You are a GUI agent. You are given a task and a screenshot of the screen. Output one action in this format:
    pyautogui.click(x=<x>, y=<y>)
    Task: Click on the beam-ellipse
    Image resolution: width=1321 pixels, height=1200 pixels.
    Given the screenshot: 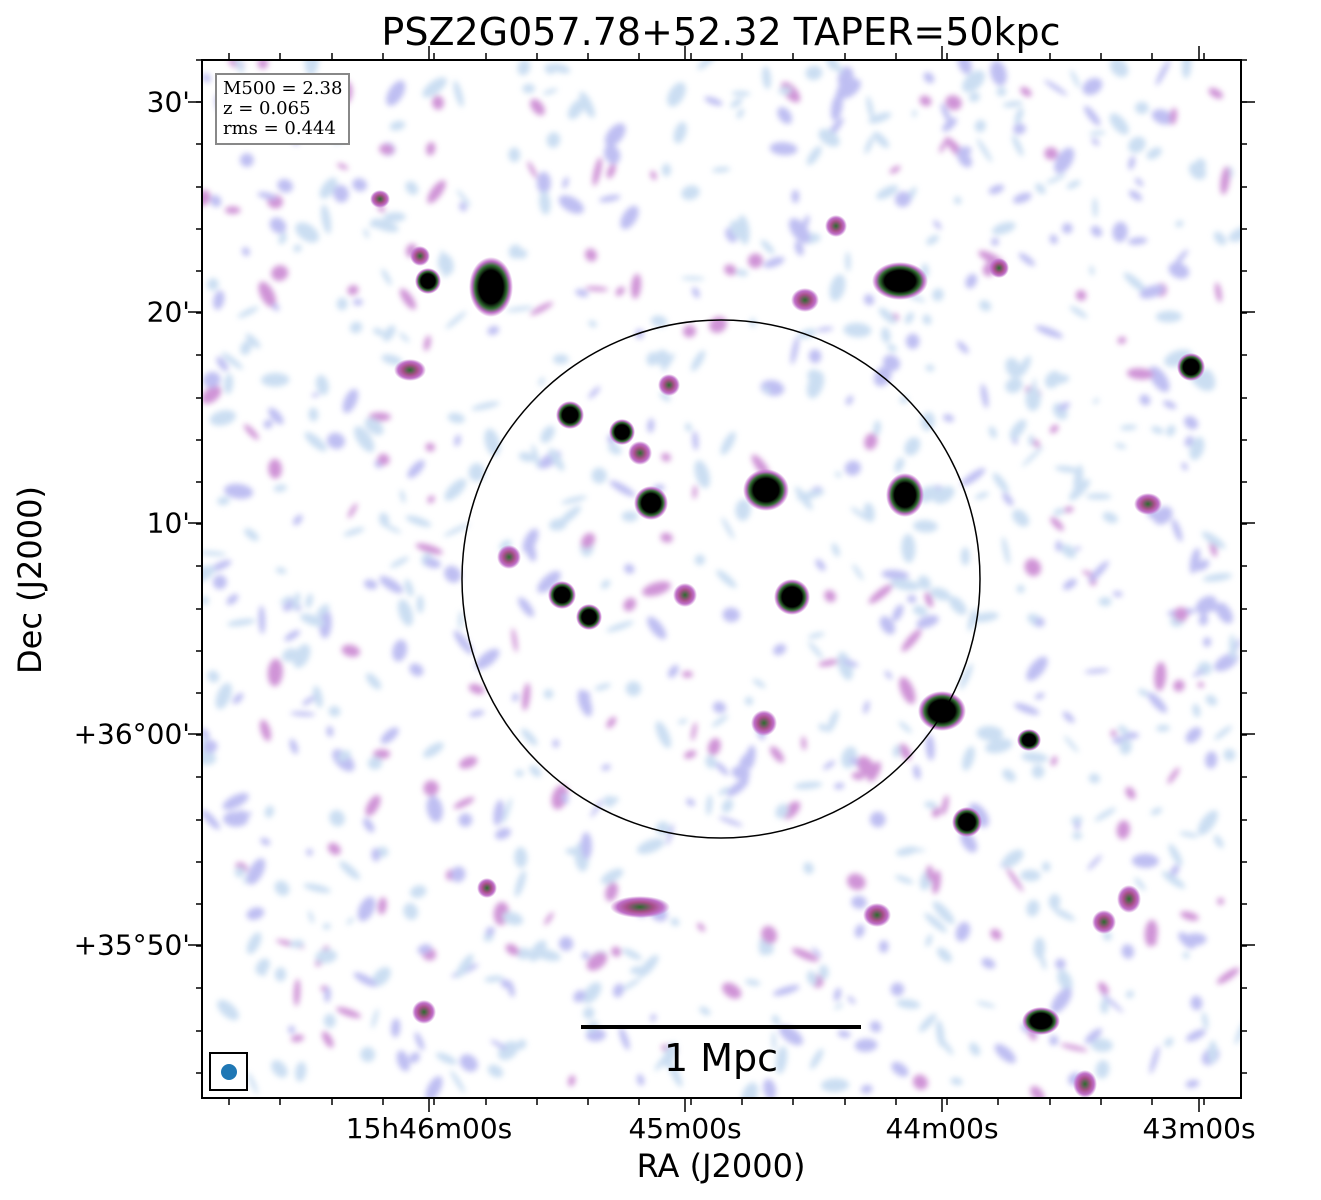 What is the action you would take?
    pyautogui.click(x=229, y=1072)
    